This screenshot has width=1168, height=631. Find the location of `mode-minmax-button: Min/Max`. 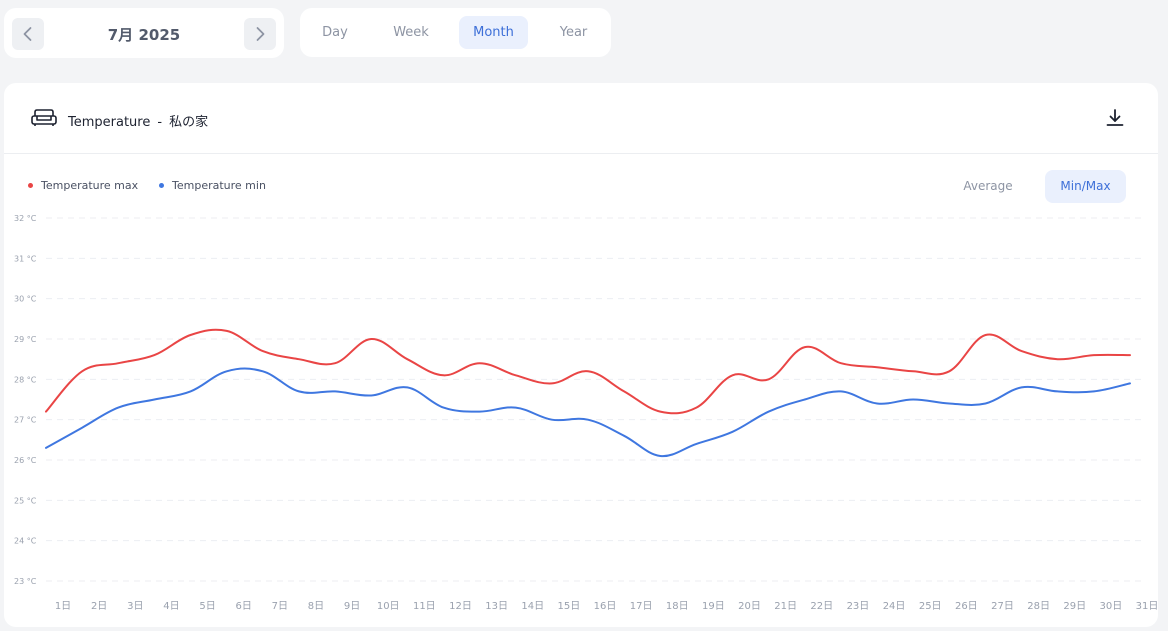

mode-minmax-button: Min/Max is located at coordinates (1085, 186).